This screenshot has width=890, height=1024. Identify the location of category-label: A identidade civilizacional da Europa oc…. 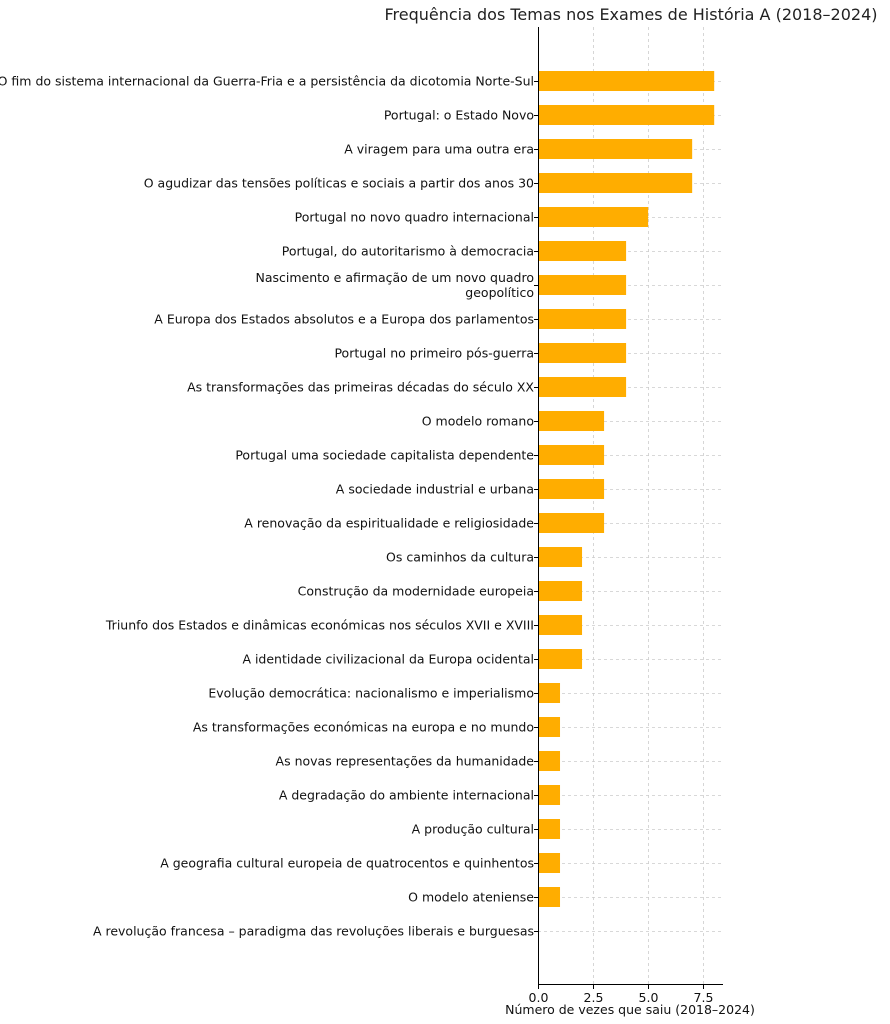
(388, 659).